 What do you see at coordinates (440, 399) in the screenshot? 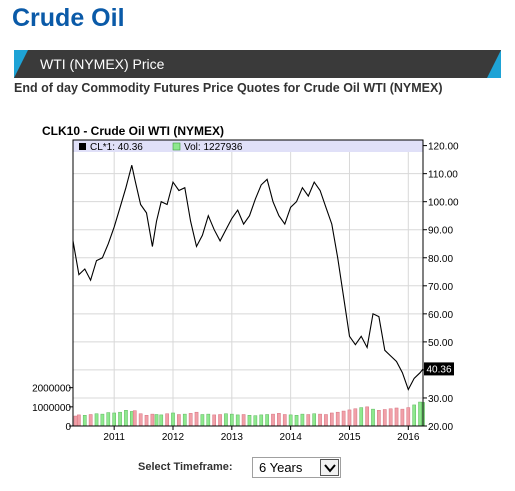
I see `price-tick-label: 30.00` at bounding box center [440, 399].